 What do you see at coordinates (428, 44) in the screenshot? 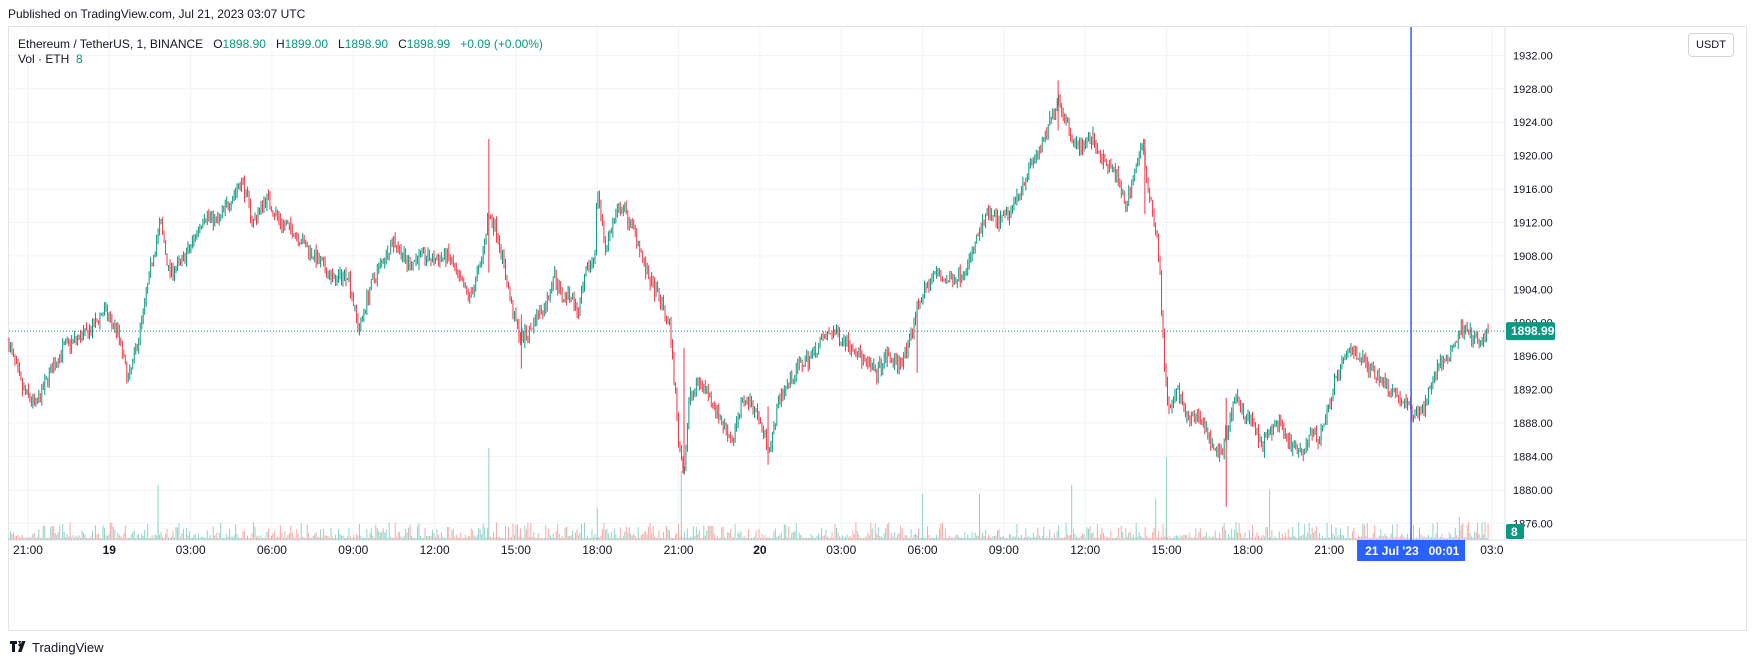
I see `close-value: 1898.99` at bounding box center [428, 44].